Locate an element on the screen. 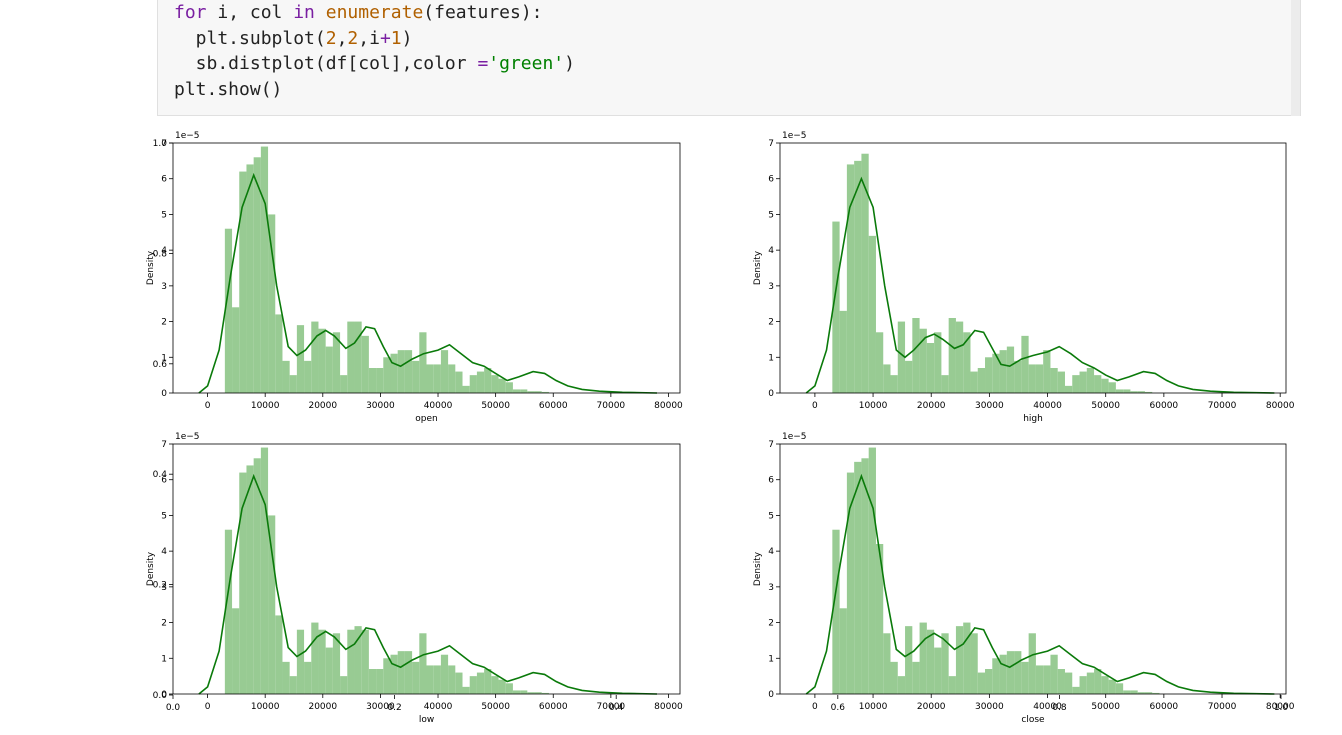  x-axis-label: close is located at coordinates (1033, 720).